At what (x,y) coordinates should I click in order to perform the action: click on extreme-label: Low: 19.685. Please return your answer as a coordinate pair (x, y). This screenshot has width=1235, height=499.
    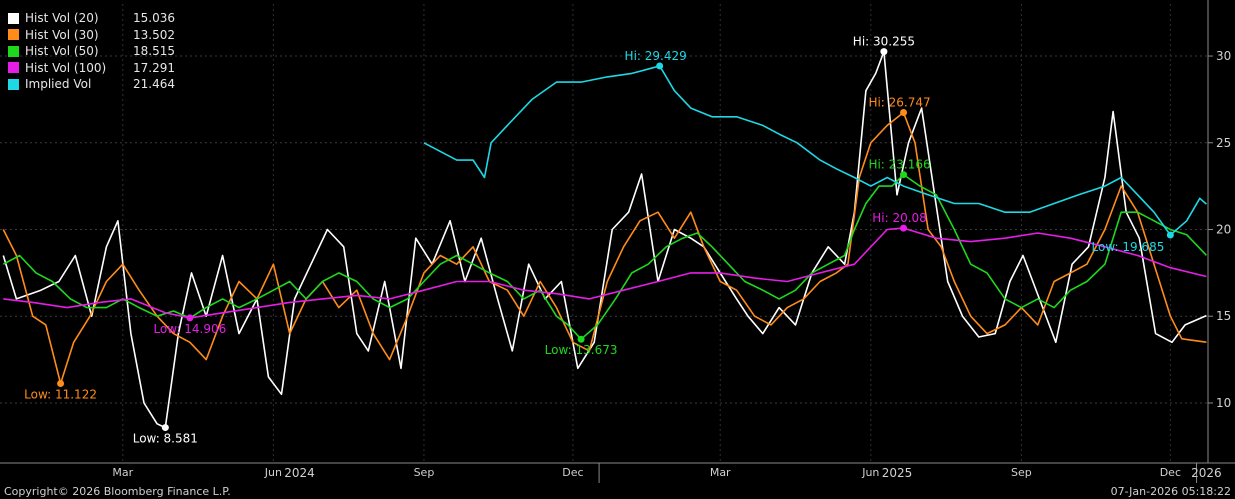
    Looking at the image, I should click on (1128, 247).